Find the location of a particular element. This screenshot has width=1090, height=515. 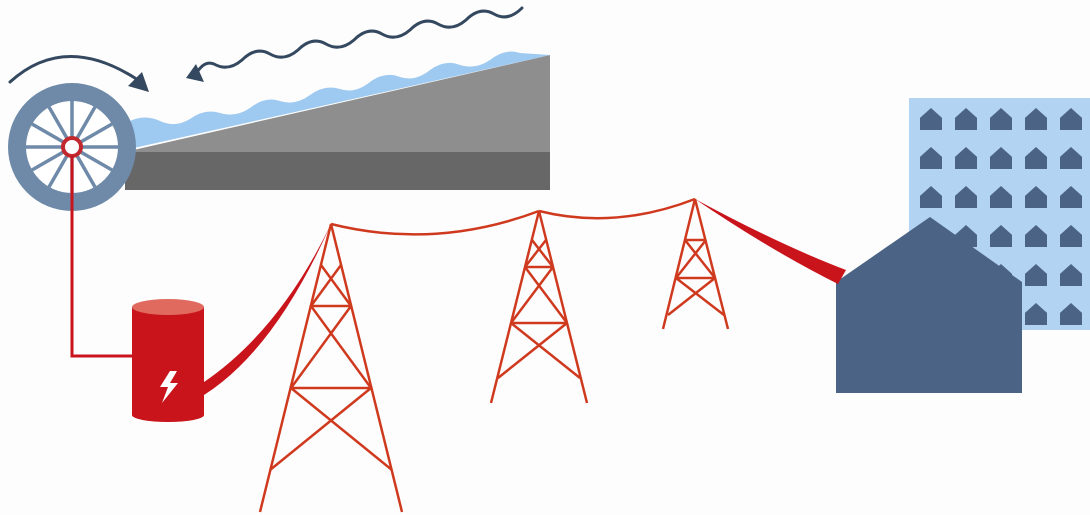

bank-lower is located at coordinates (337, 171).